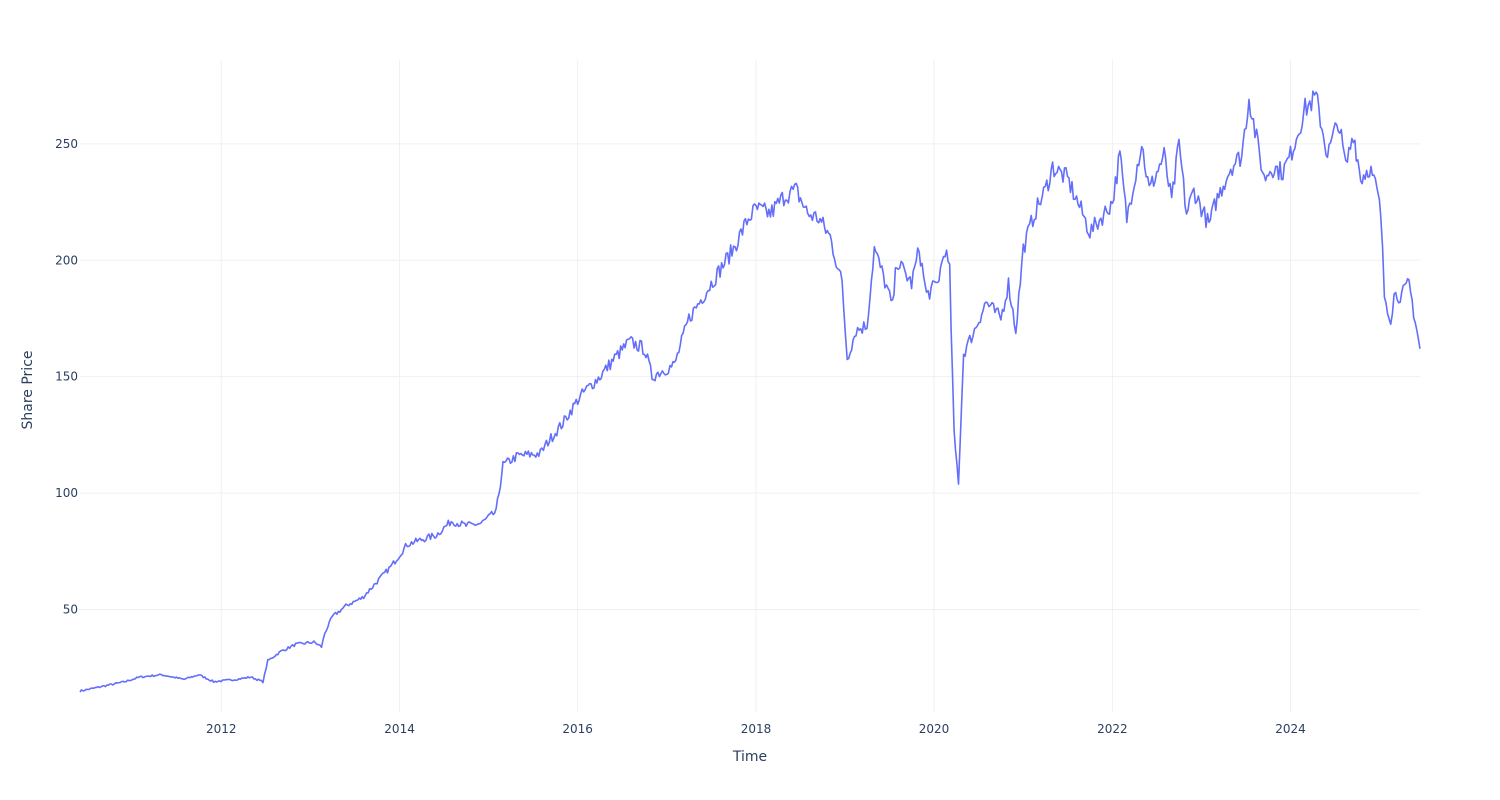  Describe the element at coordinates (1290, 729) in the screenshot. I see `x-tick-label: 2024` at that location.